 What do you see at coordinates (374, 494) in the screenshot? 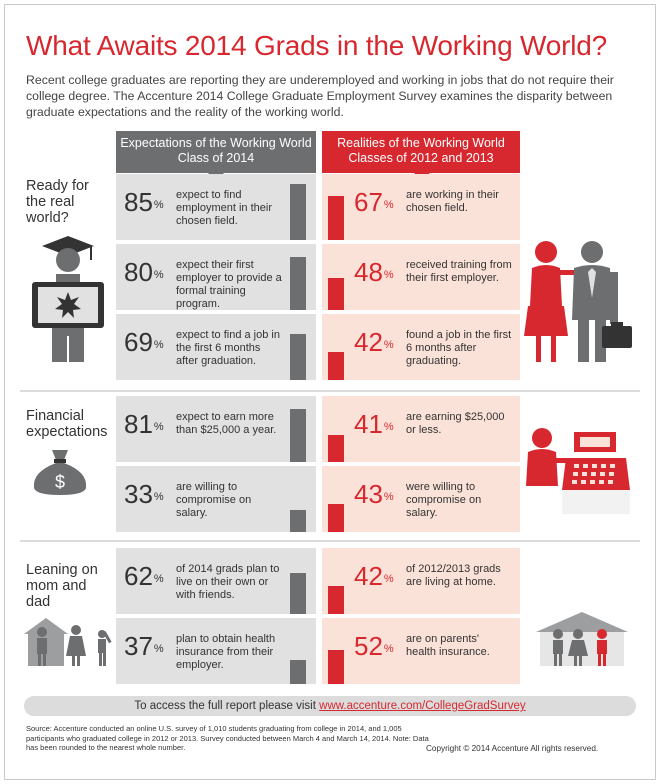
I see `reality-percent: 43%` at bounding box center [374, 494].